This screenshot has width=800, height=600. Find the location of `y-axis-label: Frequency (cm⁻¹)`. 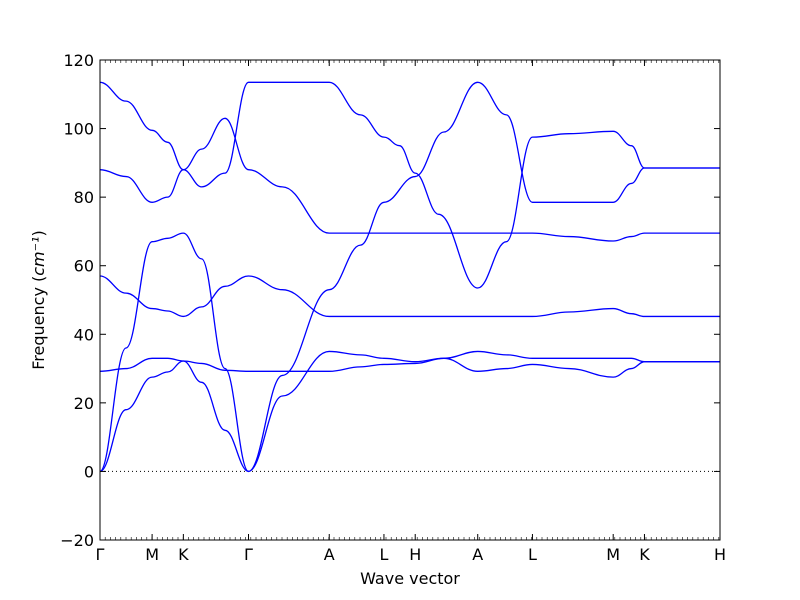

y-axis-label: Frequency (cm⁻¹) is located at coordinates (38, 299).